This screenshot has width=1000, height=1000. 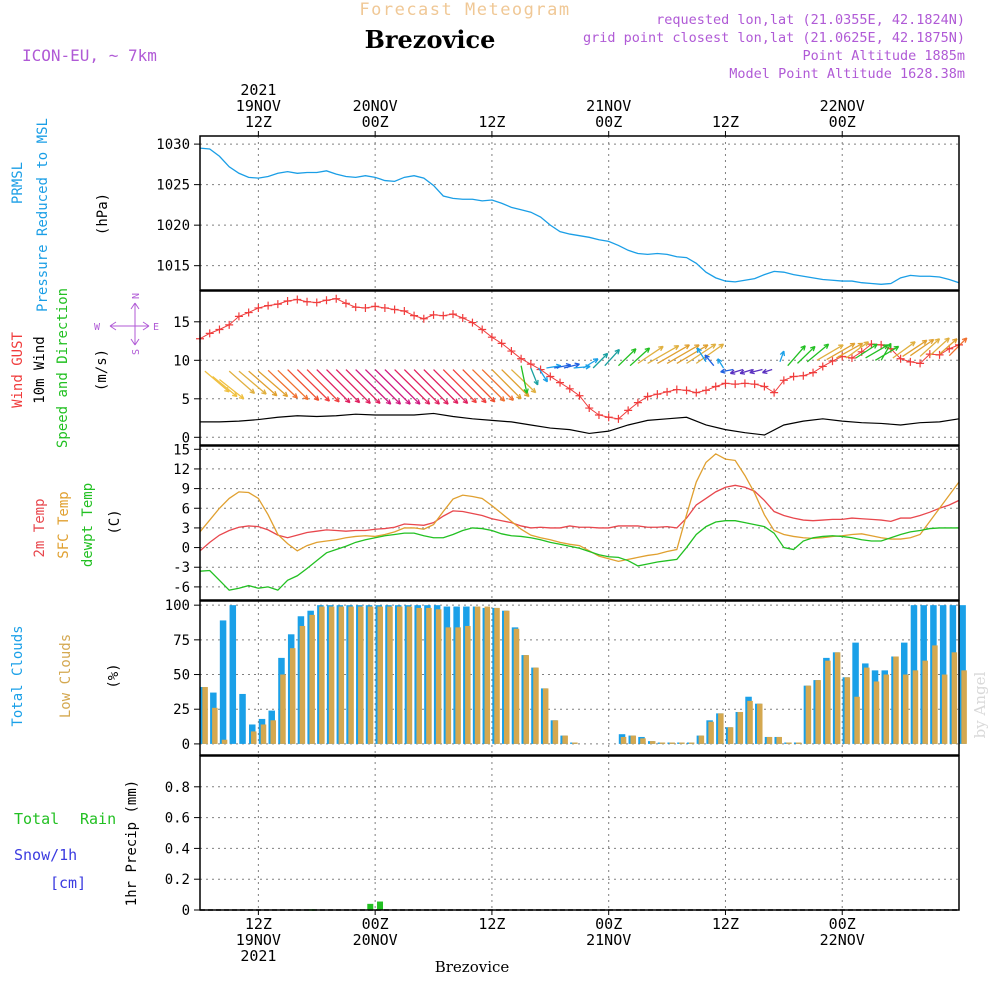 I want to click on location-title: Brezovice, so click(x=430, y=39).